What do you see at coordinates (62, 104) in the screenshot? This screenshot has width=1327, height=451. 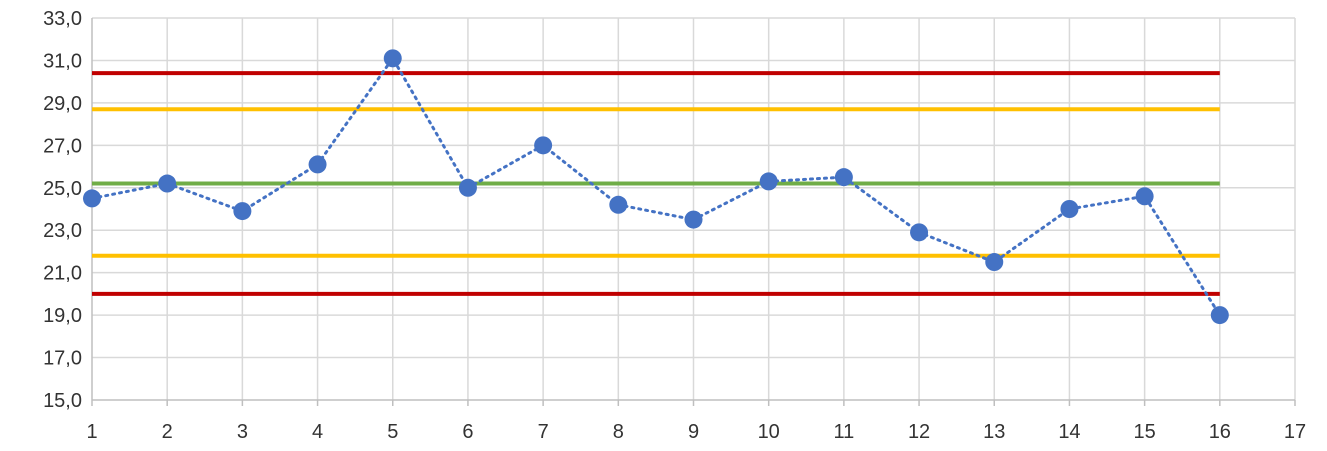 I see `y-tick-label: 29,0` at bounding box center [62, 104].